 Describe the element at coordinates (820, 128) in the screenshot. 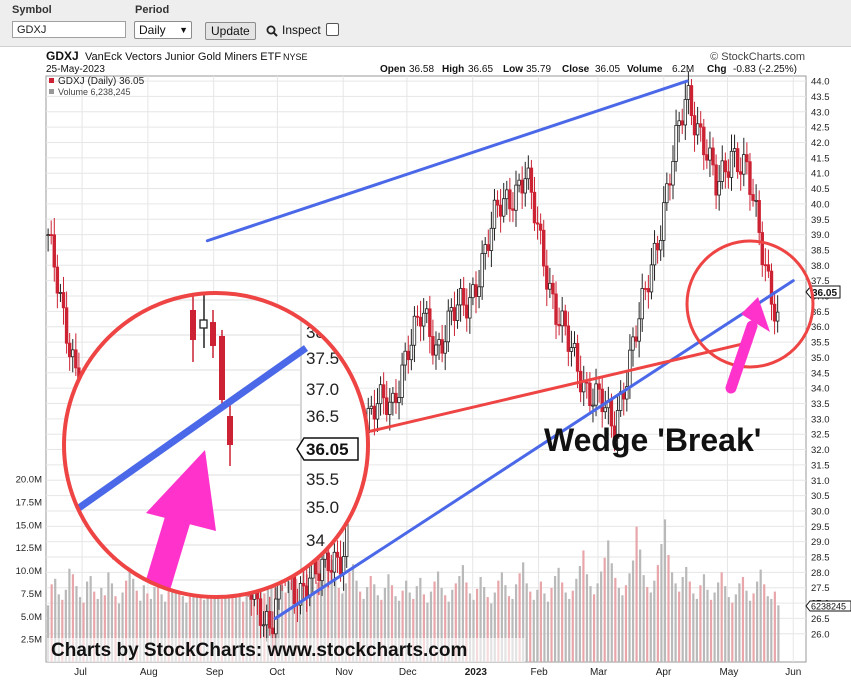

I see `price-tick-label: 42.5` at that location.